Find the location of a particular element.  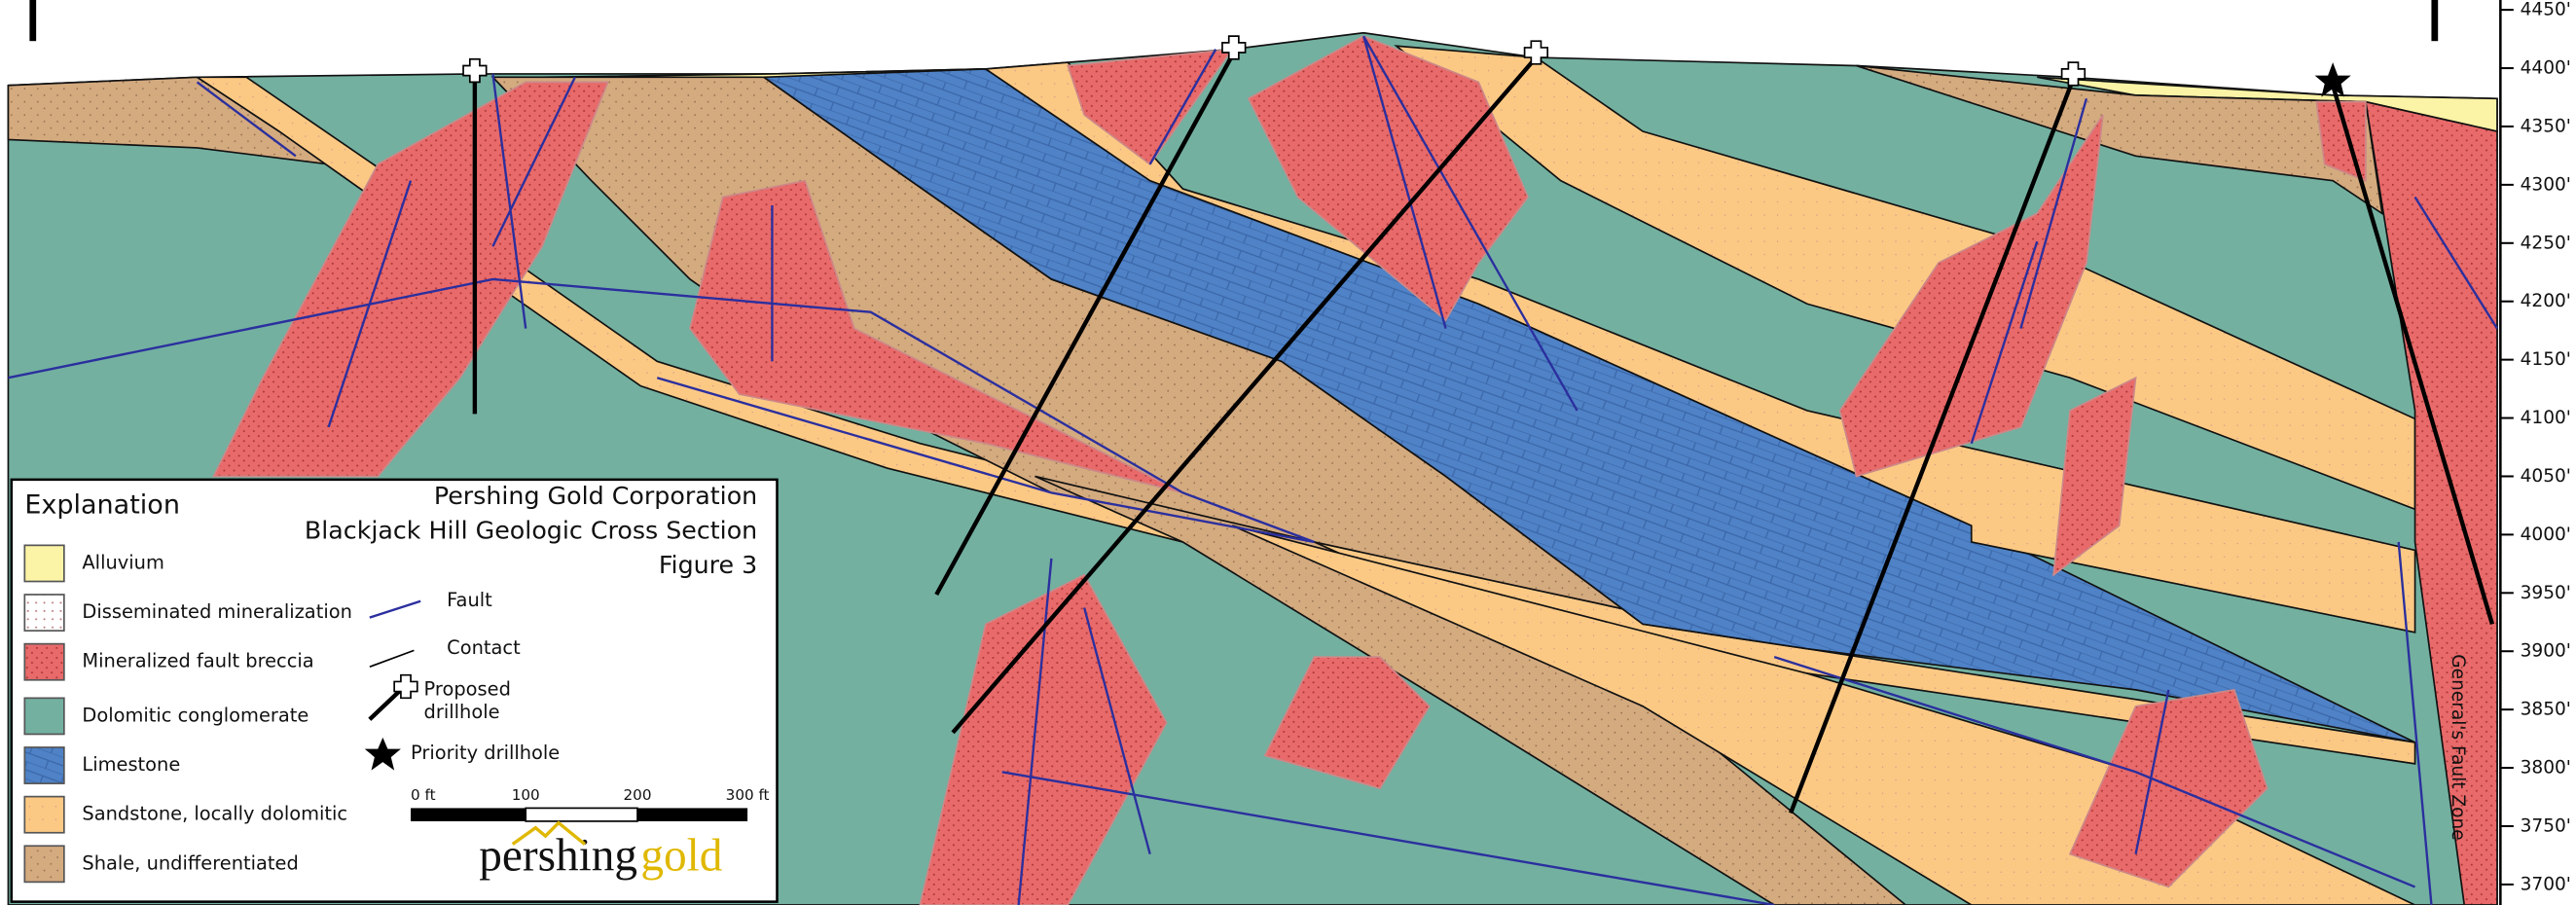

legend-item: Alluvium is located at coordinates (122, 562).